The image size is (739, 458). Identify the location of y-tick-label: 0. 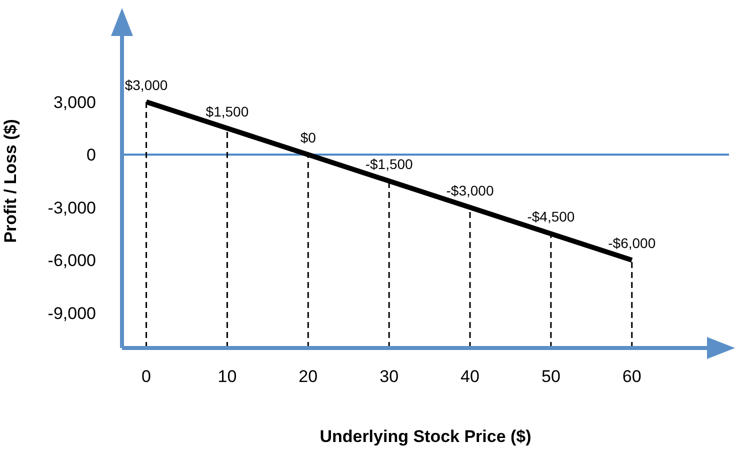
(91, 155).